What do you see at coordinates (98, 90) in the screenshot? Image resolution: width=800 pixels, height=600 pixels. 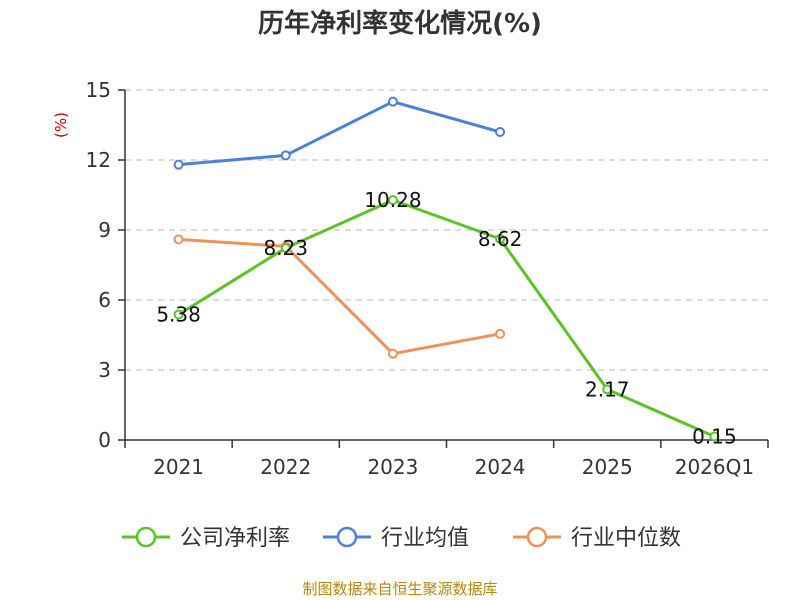 I see `y-tick-label: 15` at bounding box center [98, 90].